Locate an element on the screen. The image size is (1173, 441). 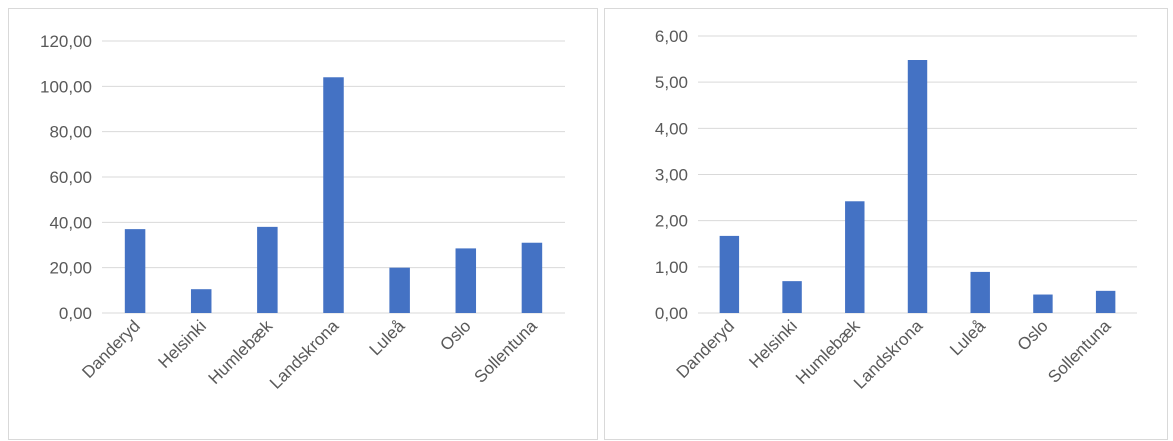
y-tick-label: 20,00 is located at coordinates (70, 268).